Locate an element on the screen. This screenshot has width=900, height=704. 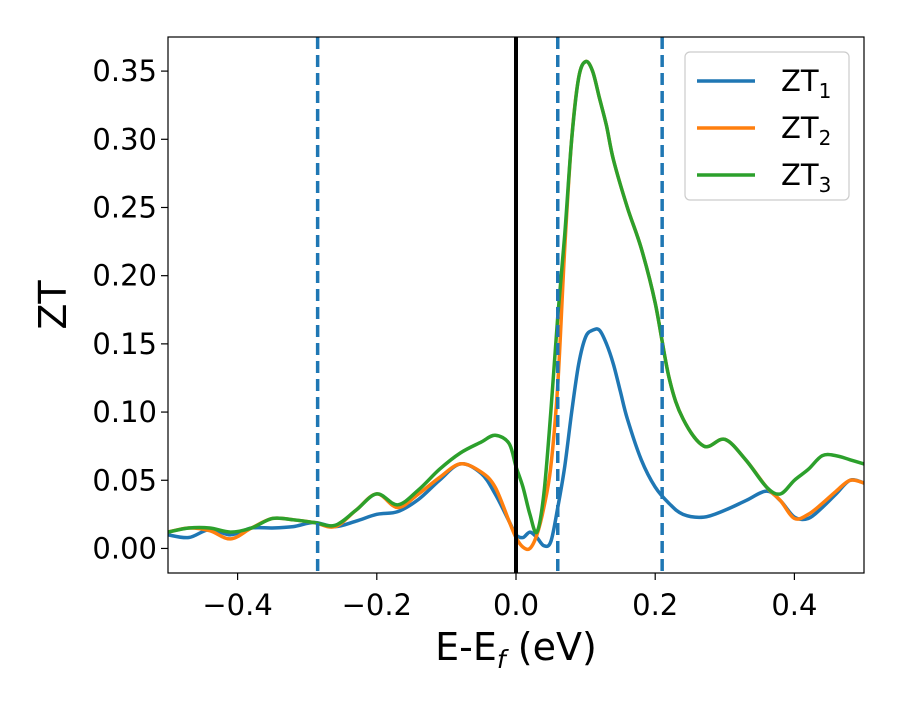
x-tick-label: 0.0 is located at coordinates (516, 605).